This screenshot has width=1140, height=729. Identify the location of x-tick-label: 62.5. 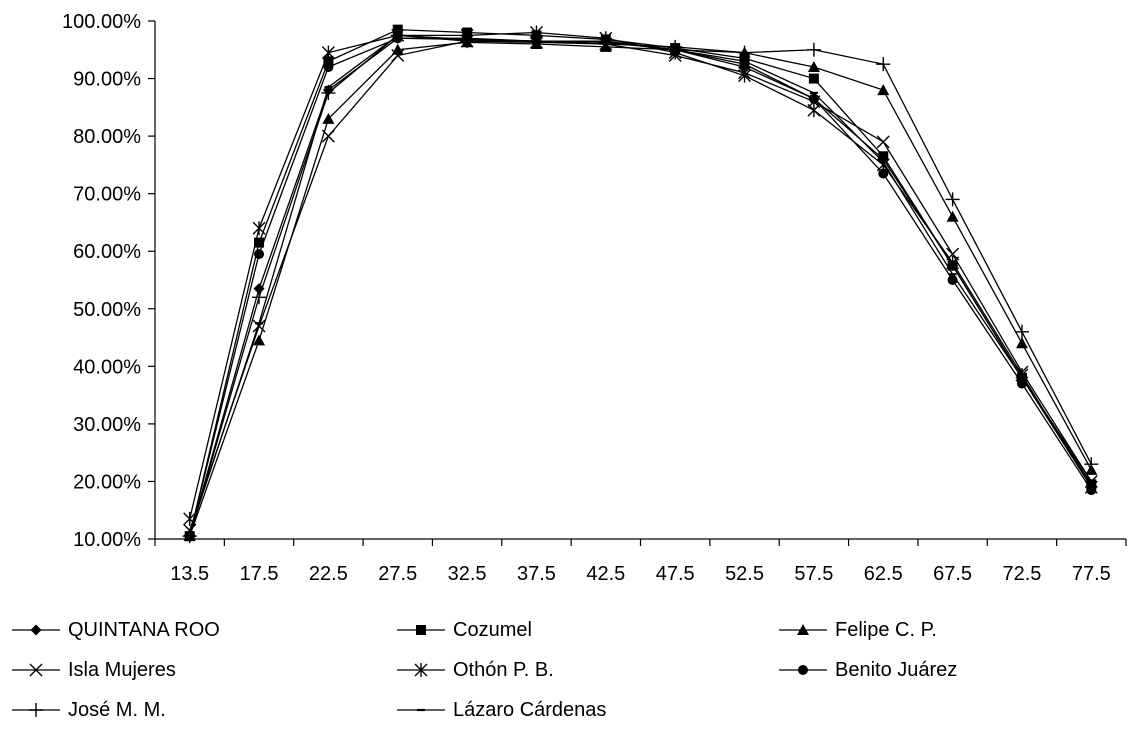
(883, 574).